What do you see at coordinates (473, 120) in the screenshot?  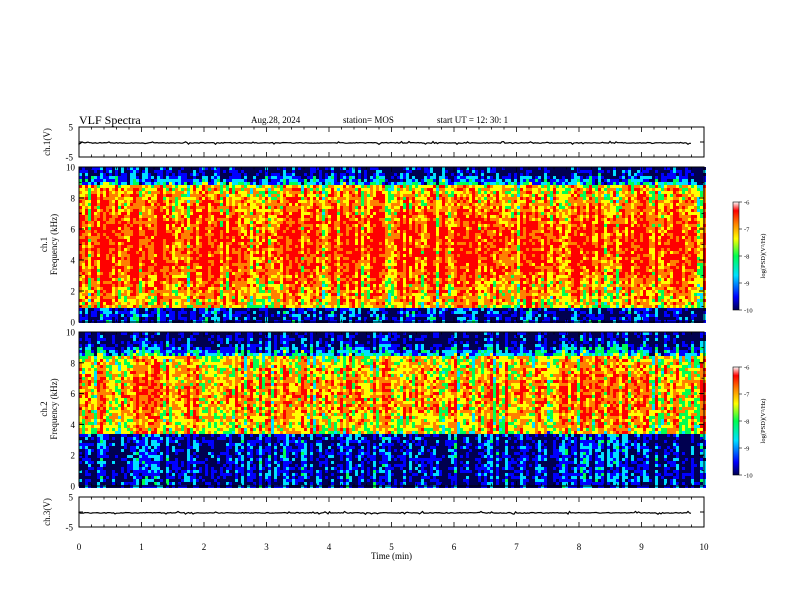 I see `start-time-label: start UT = 12: 30: 1` at bounding box center [473, 120].